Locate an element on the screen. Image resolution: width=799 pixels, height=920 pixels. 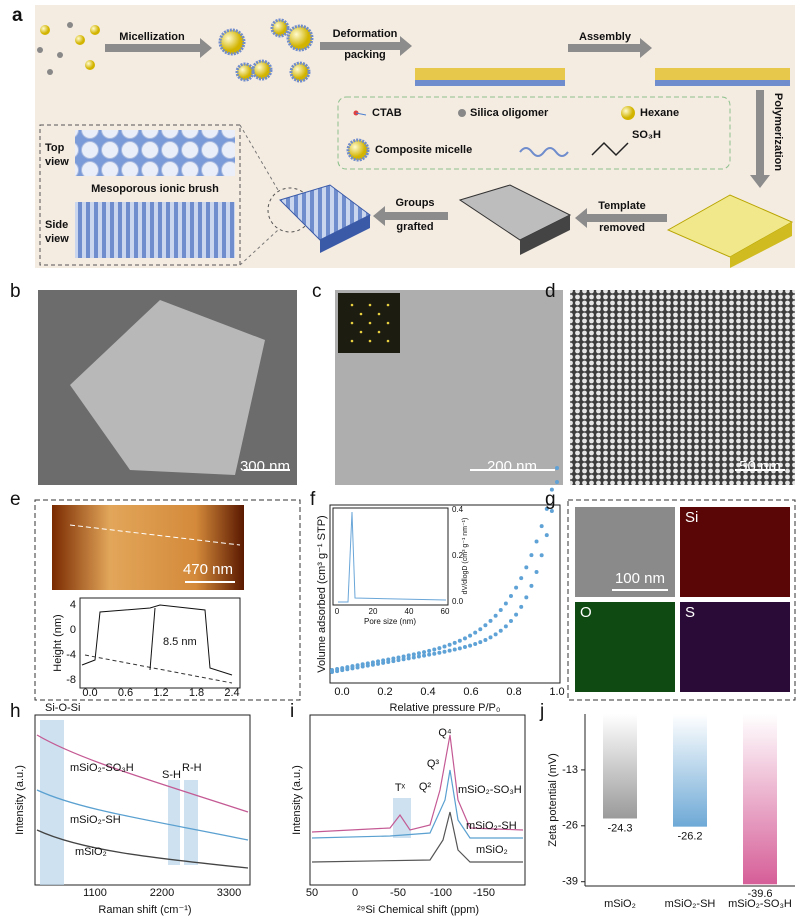
tick-label: 20 is located at coordinates (373, 611).